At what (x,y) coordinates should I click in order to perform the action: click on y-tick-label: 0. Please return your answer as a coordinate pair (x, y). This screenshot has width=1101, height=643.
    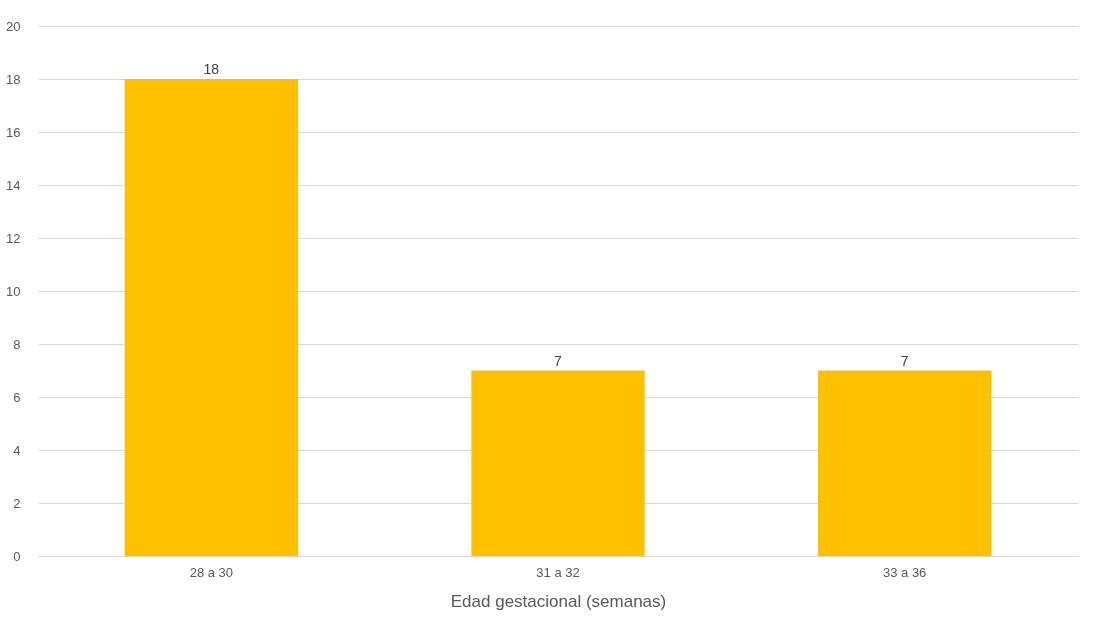
    Looking at the image, I should click on (17, 556).